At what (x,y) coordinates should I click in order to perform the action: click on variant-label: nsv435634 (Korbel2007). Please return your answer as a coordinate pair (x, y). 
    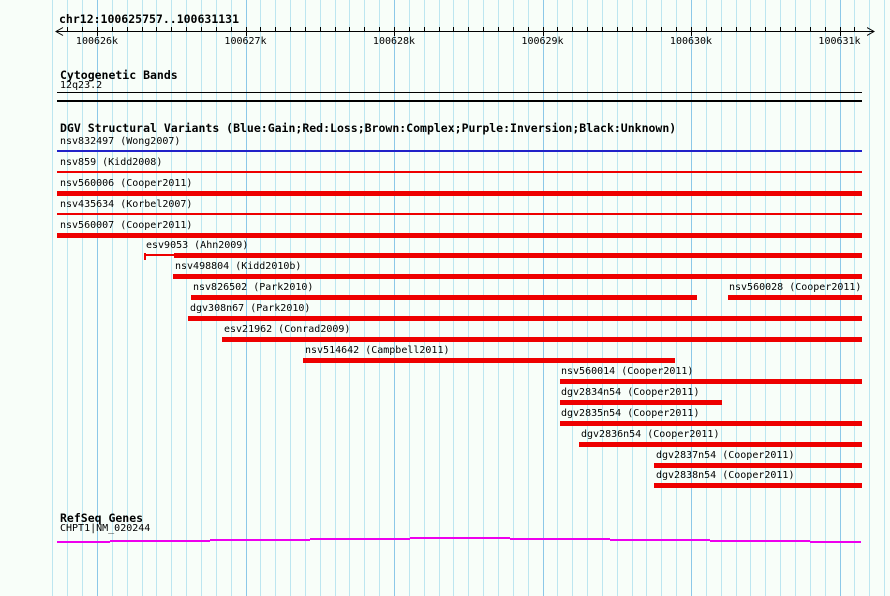
    Looking at the image, I should click on (126, 204).